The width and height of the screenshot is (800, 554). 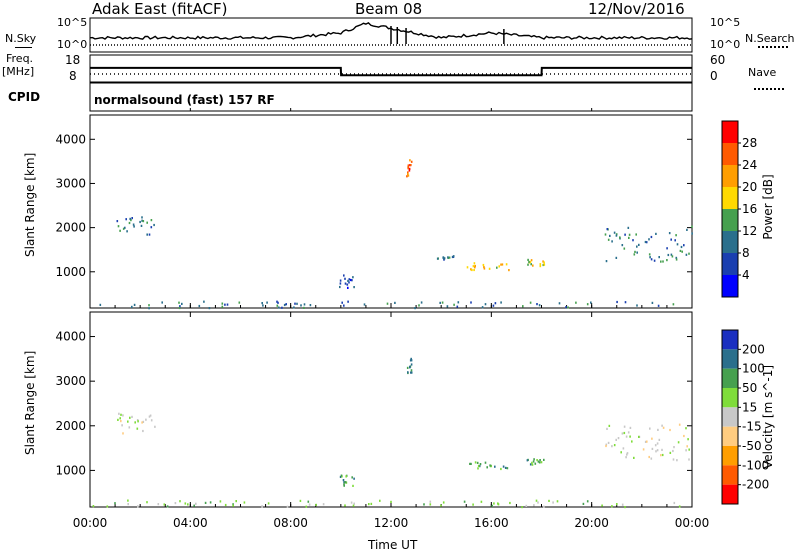 I want to click on power-ytick-label-1: 2000, so click(x=70, y=228).